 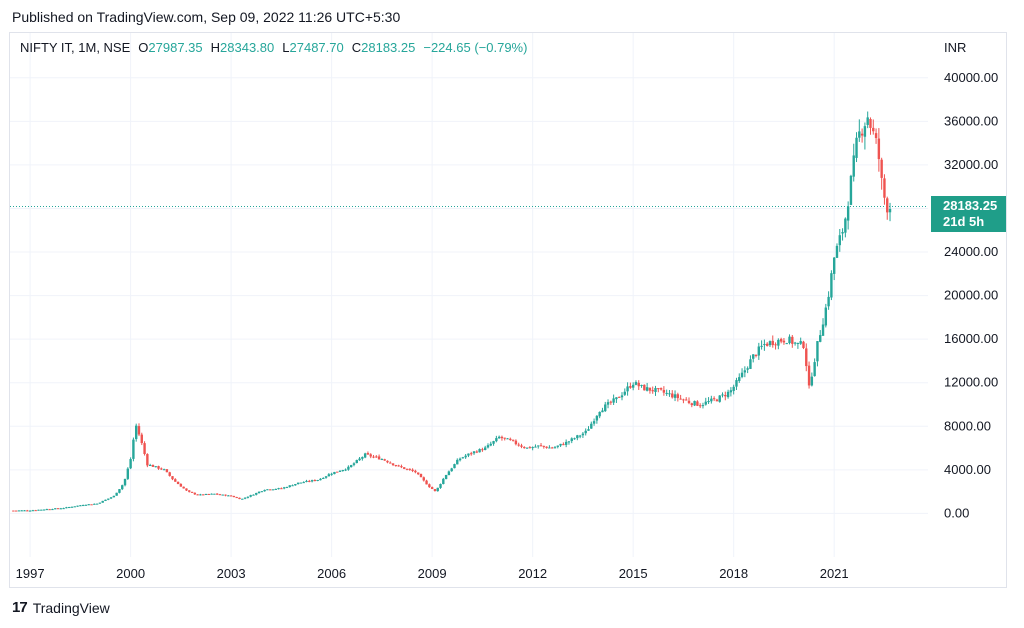 What do you see at coordinates (61, 607) in the screenshot?
I see `tradingview-brand: 17 TradingView` at bounding box center [61, 607].